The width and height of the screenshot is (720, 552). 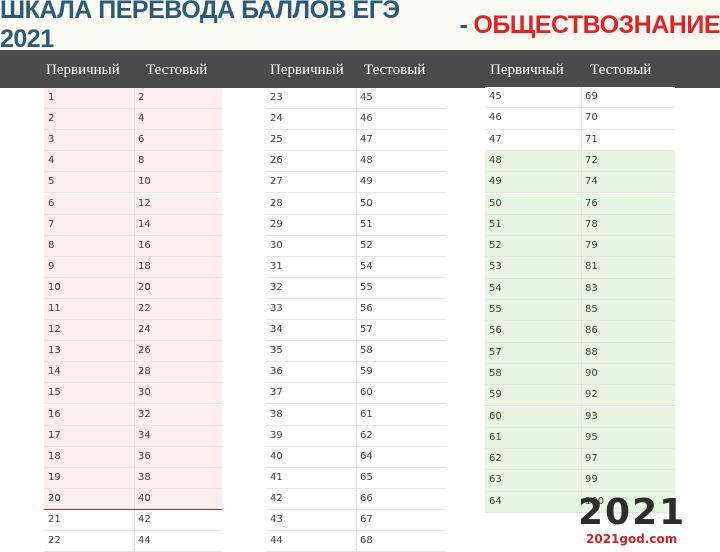 I want to click on primary-score-cell: 10, so click(x=54, y=287).